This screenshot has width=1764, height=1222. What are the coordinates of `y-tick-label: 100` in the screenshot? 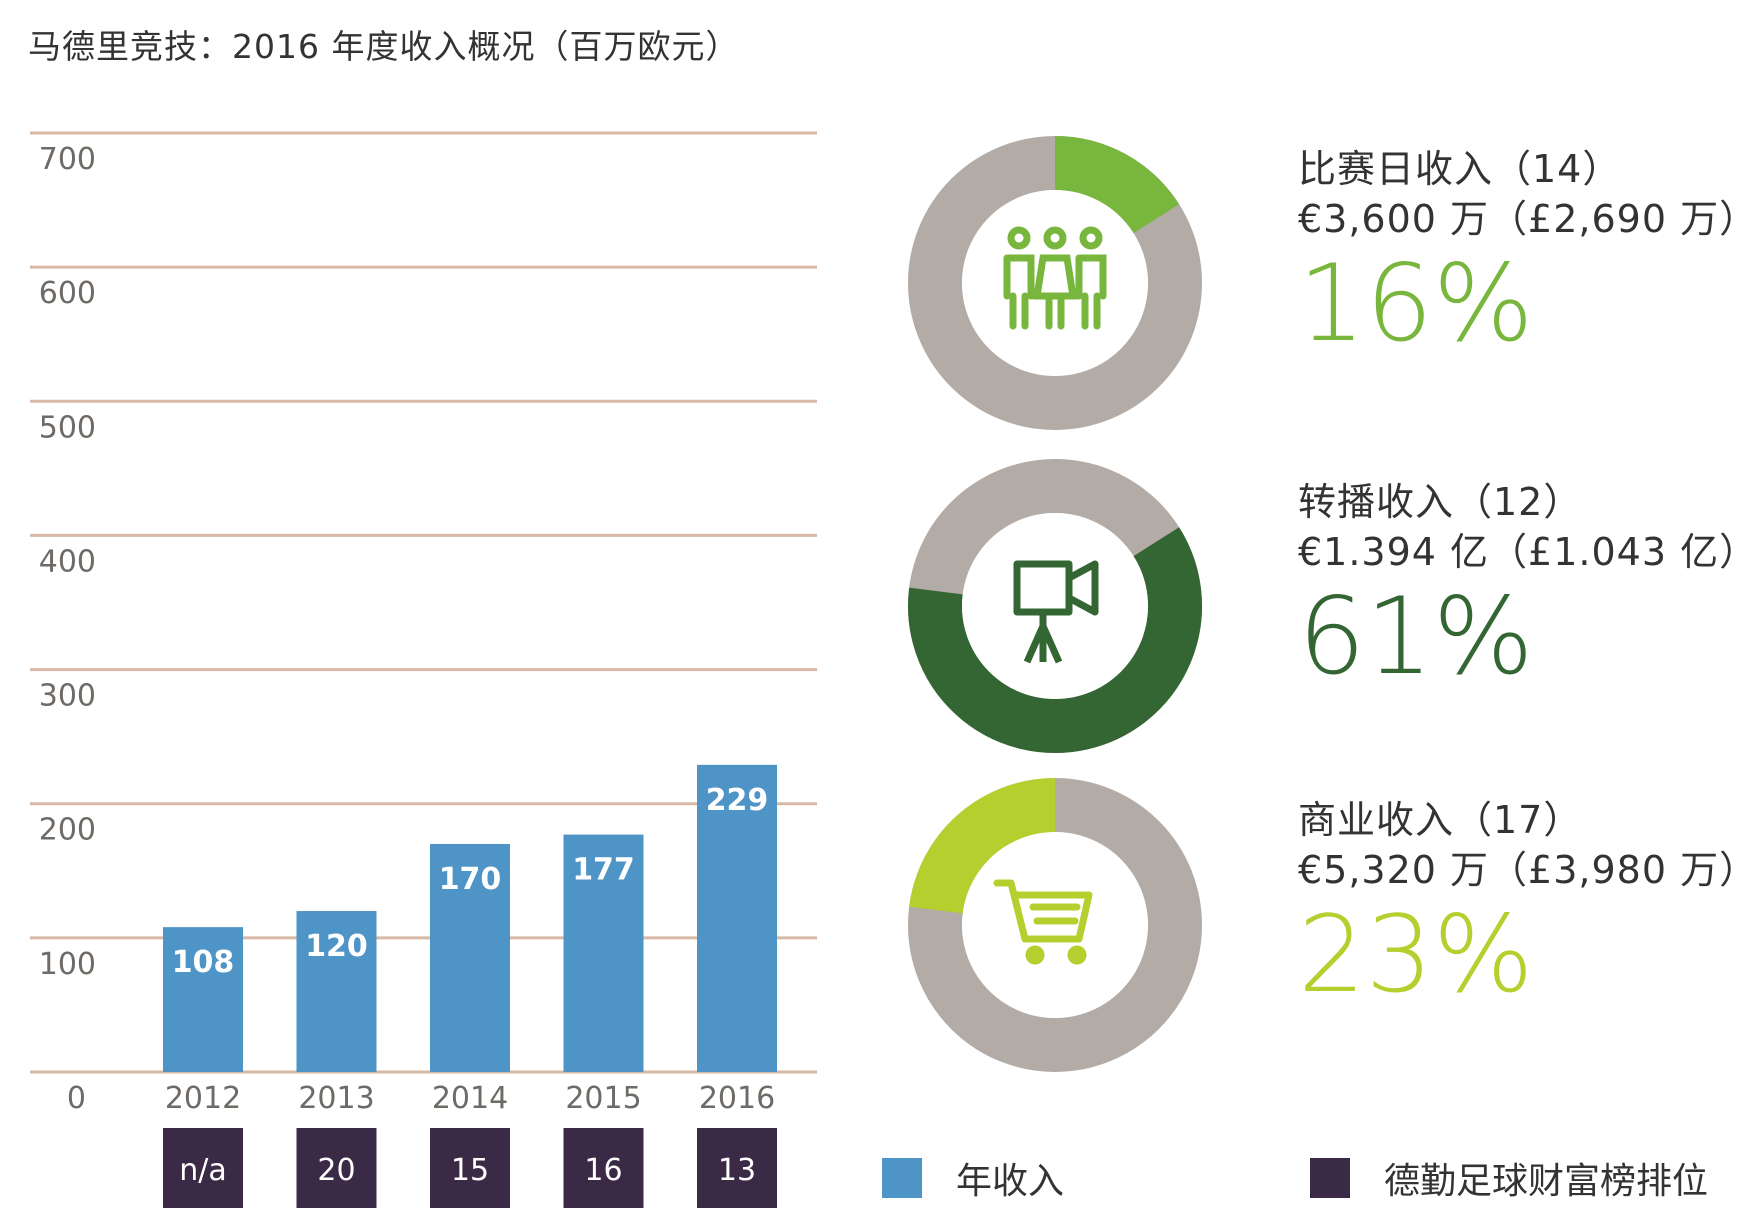 It's located at (67, 964).